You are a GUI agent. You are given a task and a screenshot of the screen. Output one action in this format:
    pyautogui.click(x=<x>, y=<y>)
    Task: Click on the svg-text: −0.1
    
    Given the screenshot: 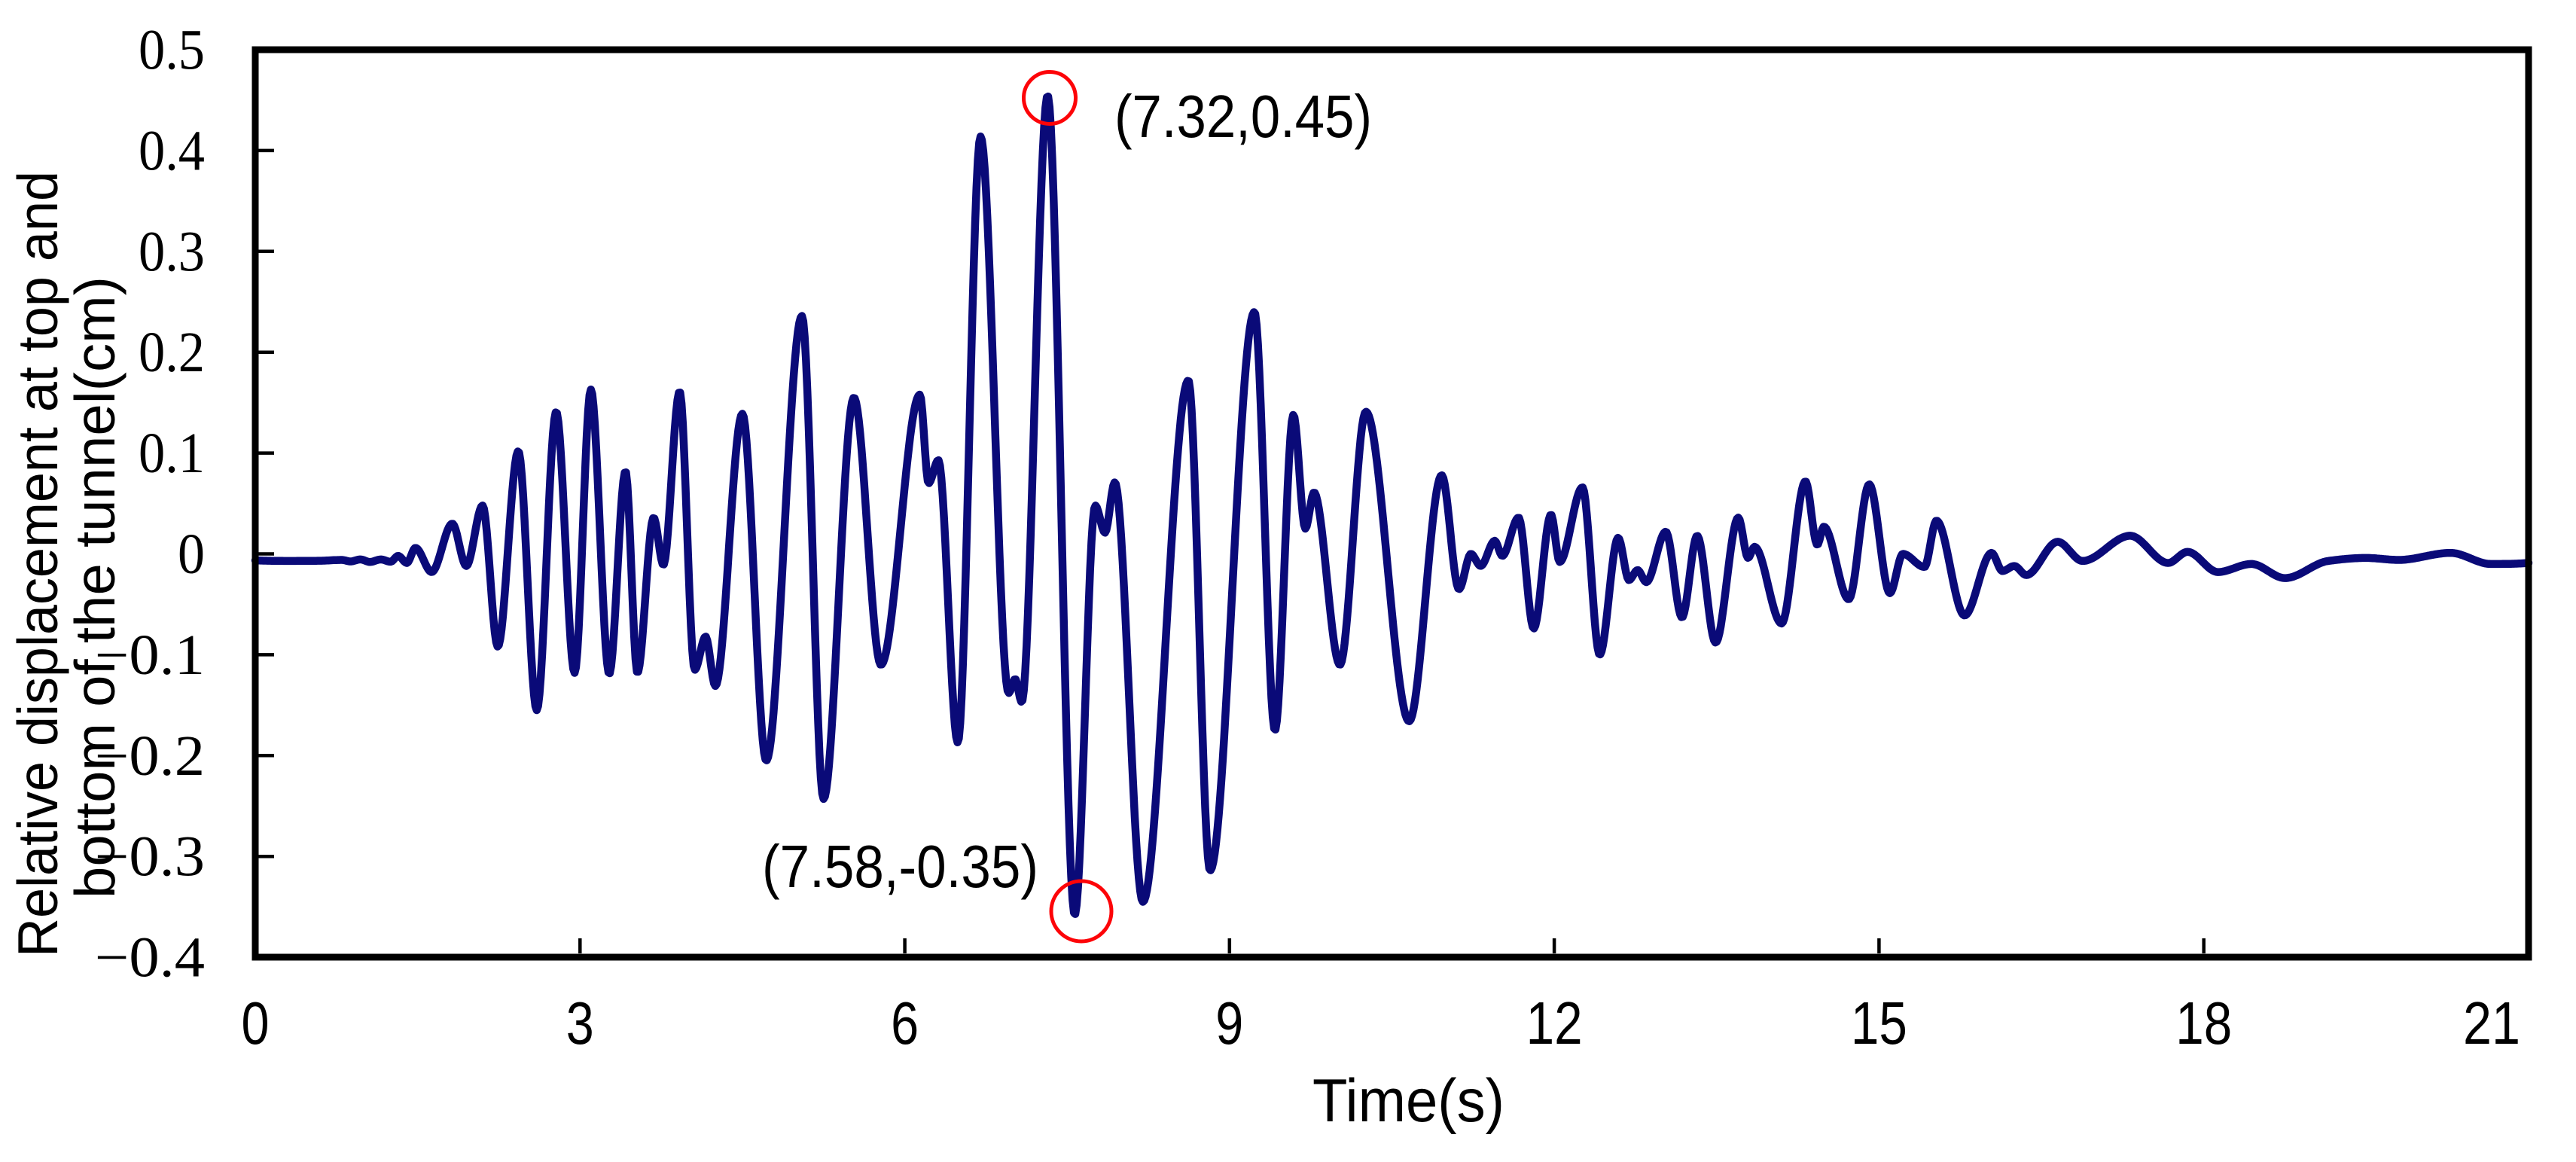 What is the action you would take?
    pyautogui.click(x=150, y=655)
    